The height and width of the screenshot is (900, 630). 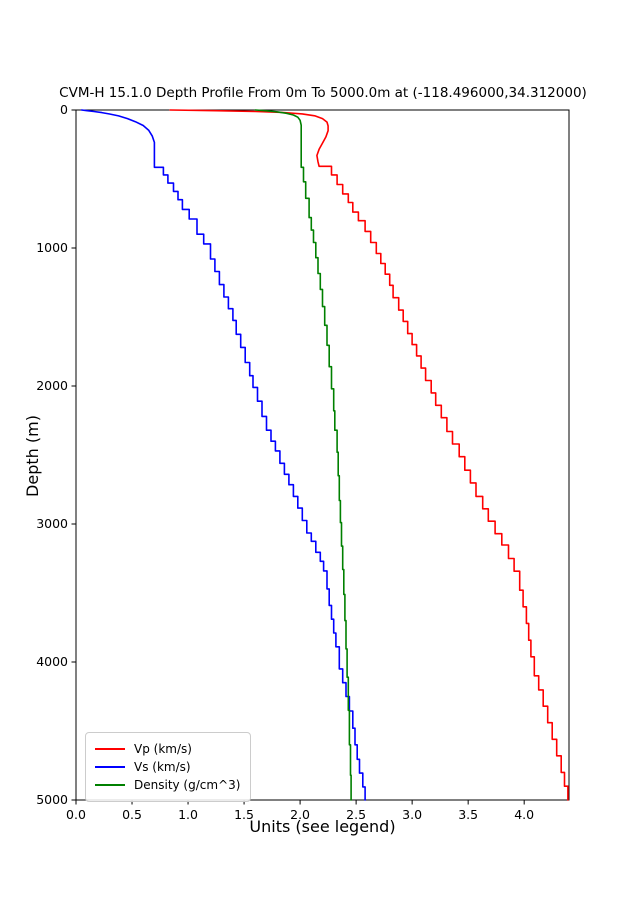 I want to click on x-tick-label: 2.5, so click(x=356, y=814).